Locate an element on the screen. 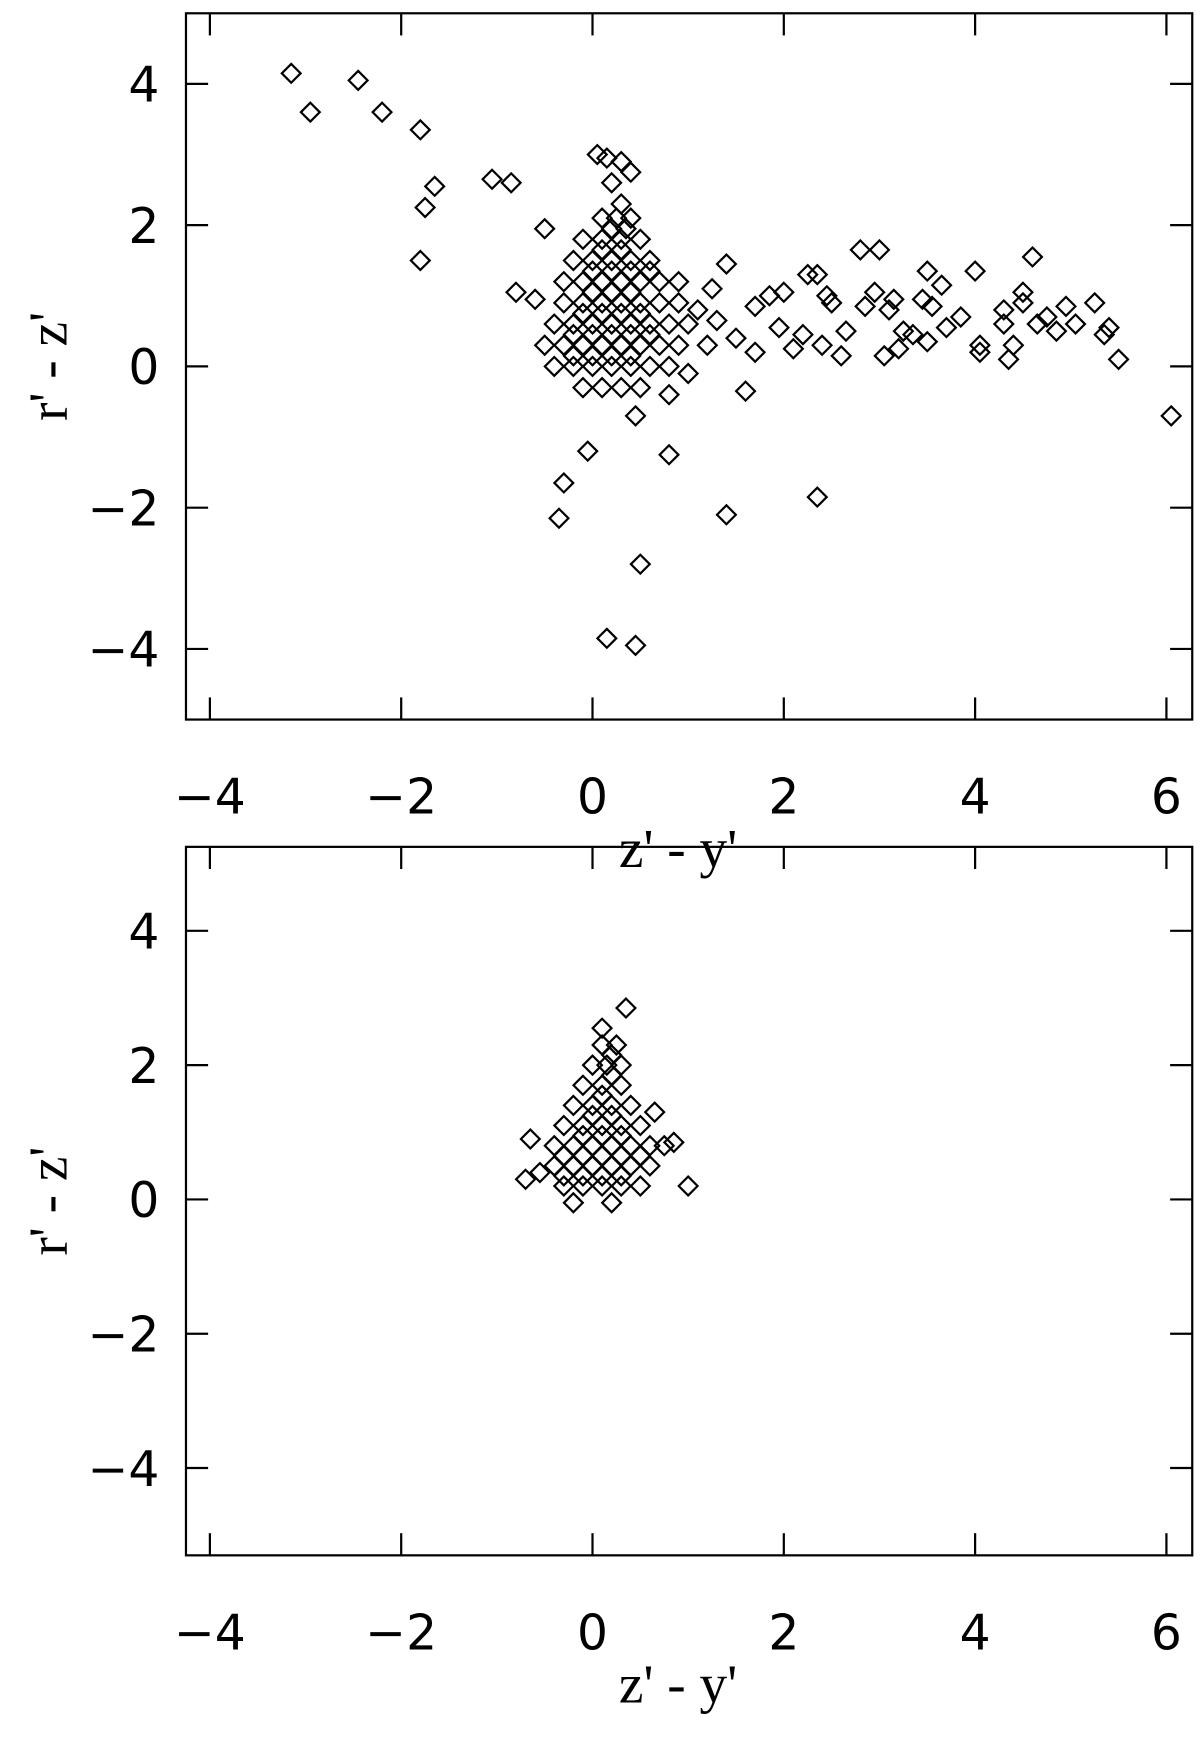 Image resolution: width=1200 pixels, height=1738 pixels. y-tick-label: 0 is located at coordinates (143, 1201).